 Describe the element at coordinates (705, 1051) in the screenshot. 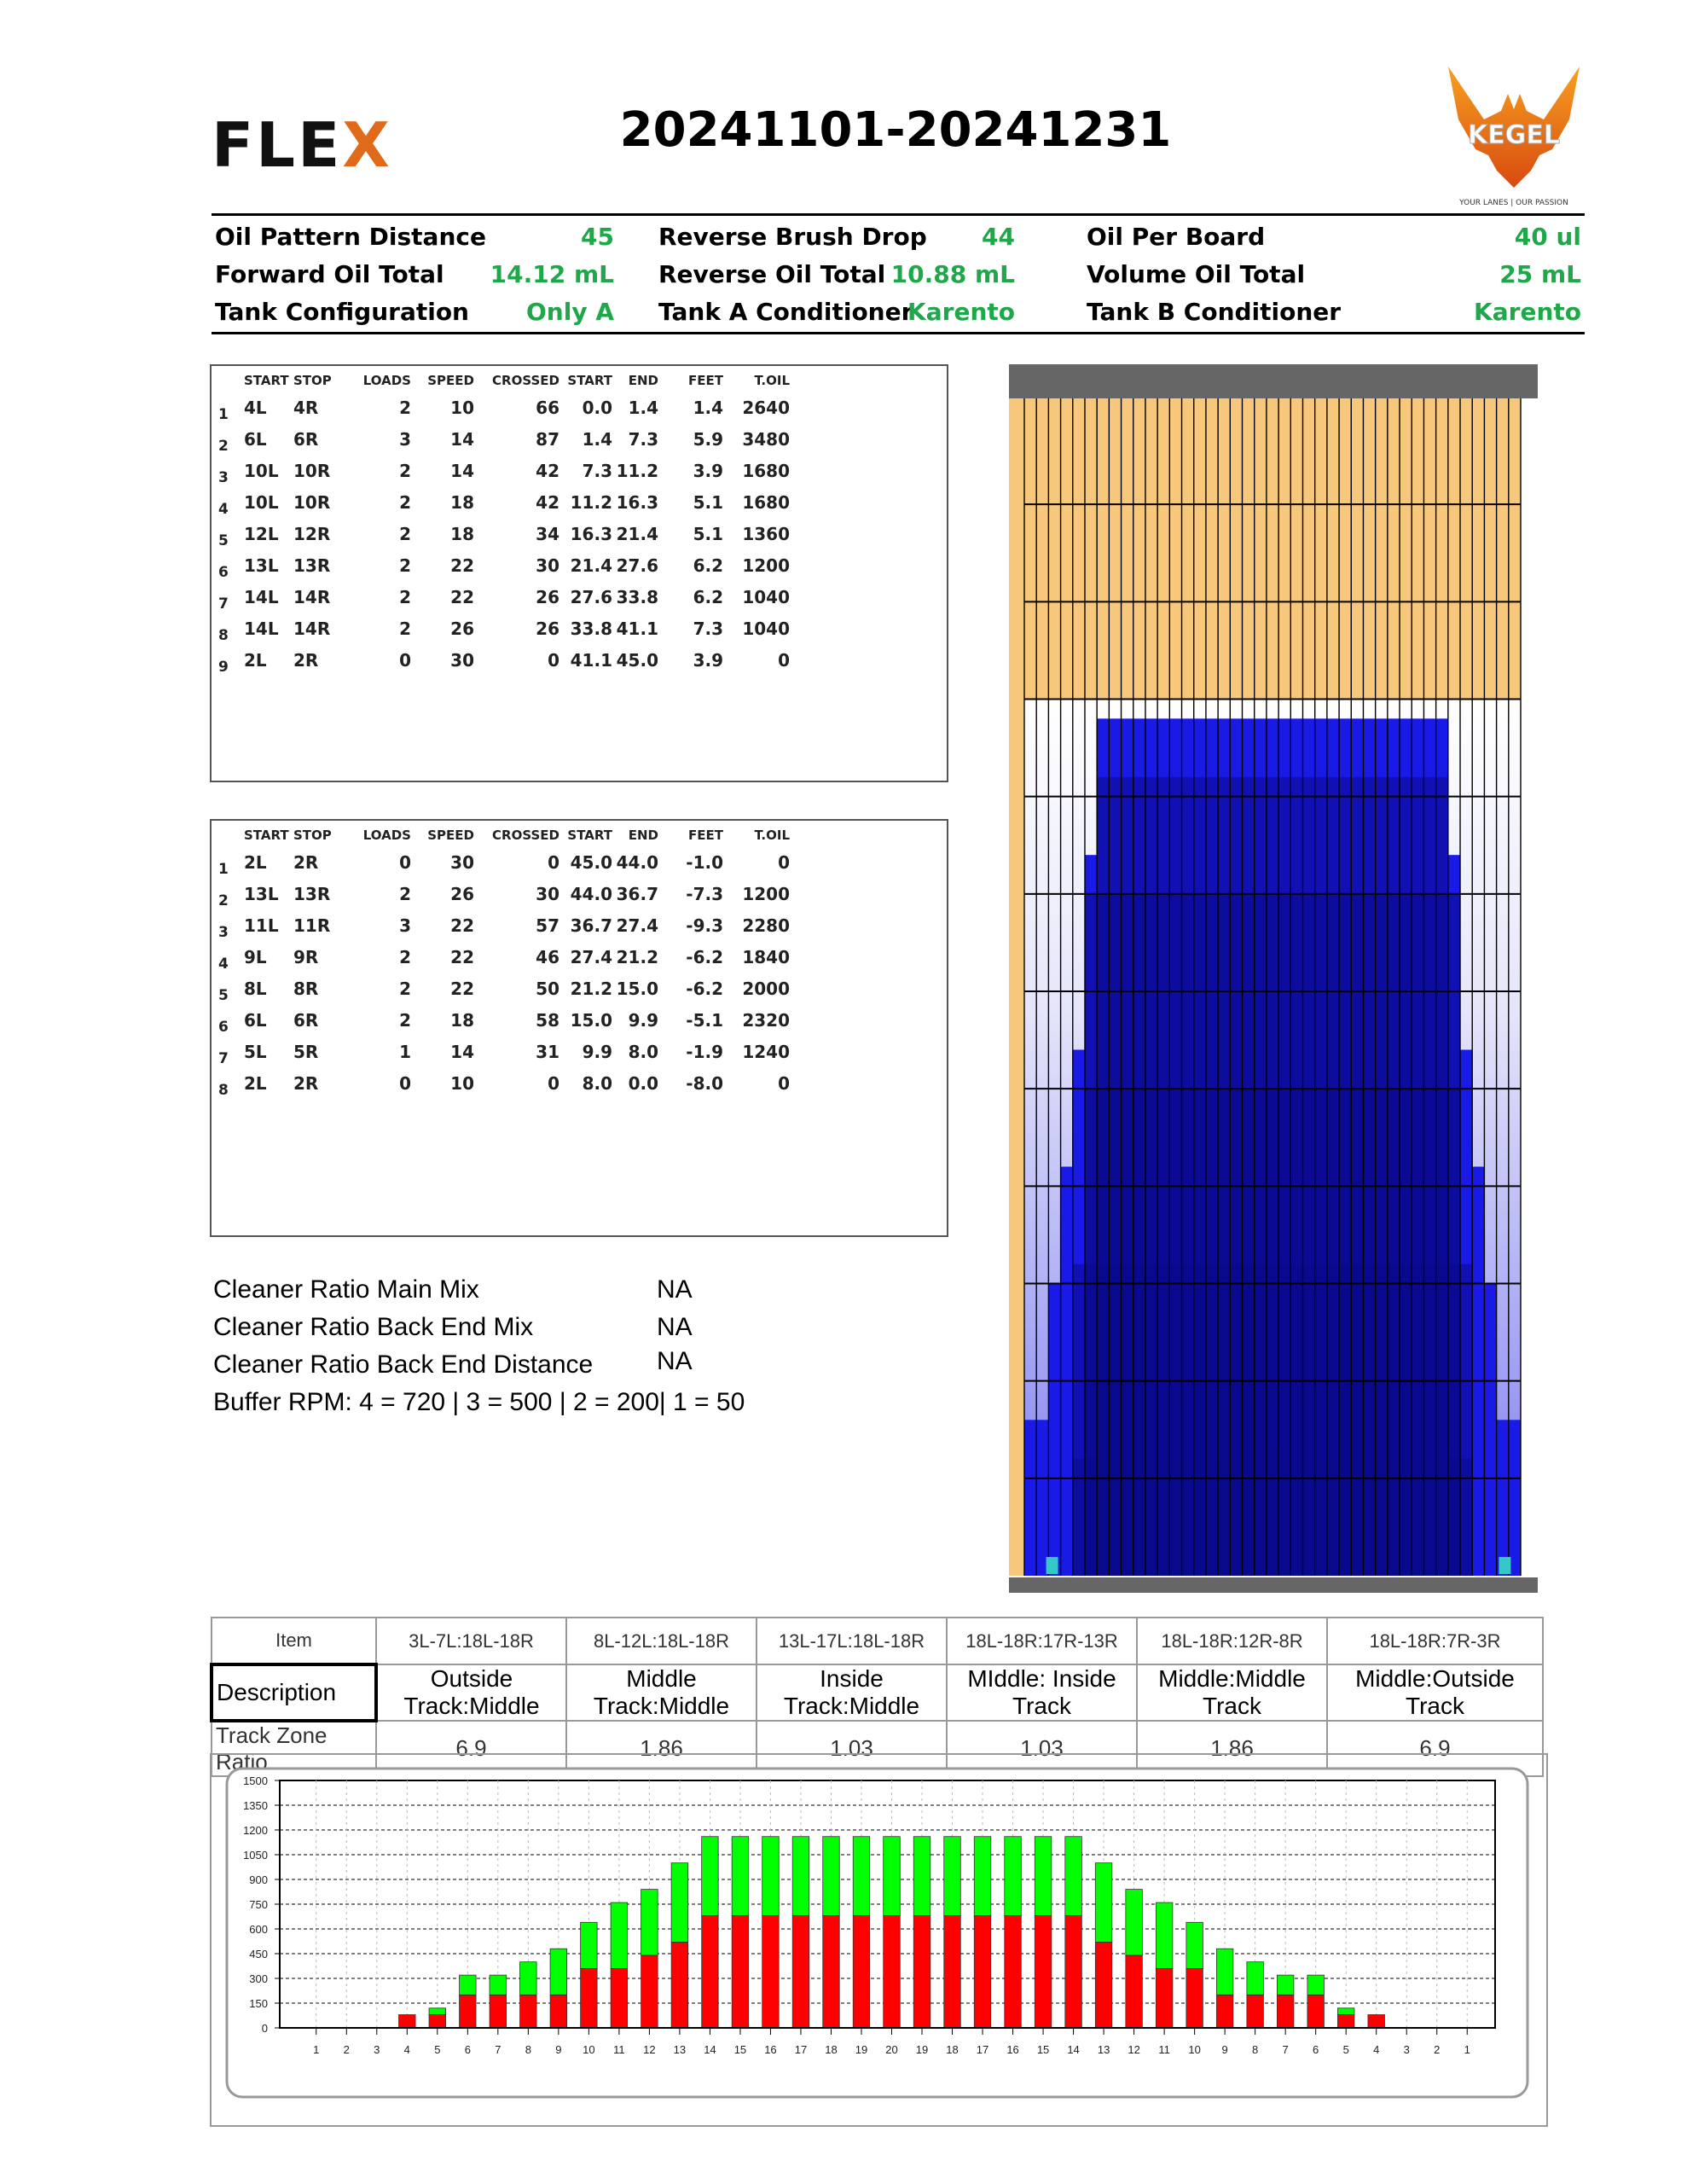

I see `pass-cell: -1.9` at that location.